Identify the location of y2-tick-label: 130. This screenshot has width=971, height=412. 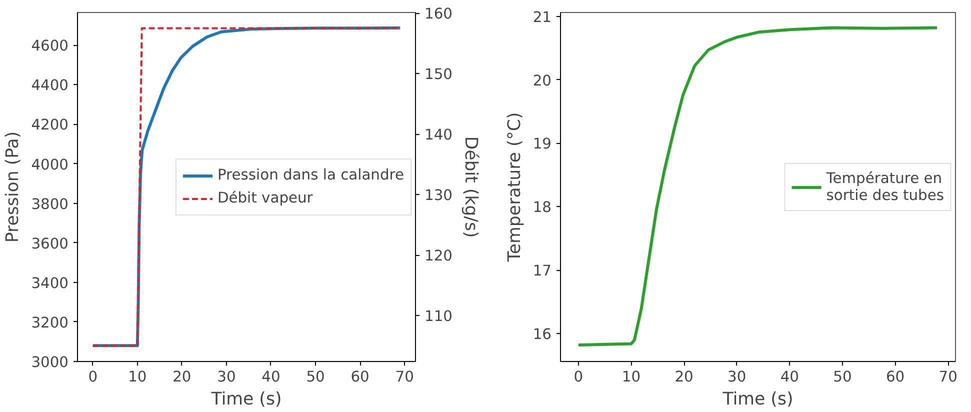
(438, 195).